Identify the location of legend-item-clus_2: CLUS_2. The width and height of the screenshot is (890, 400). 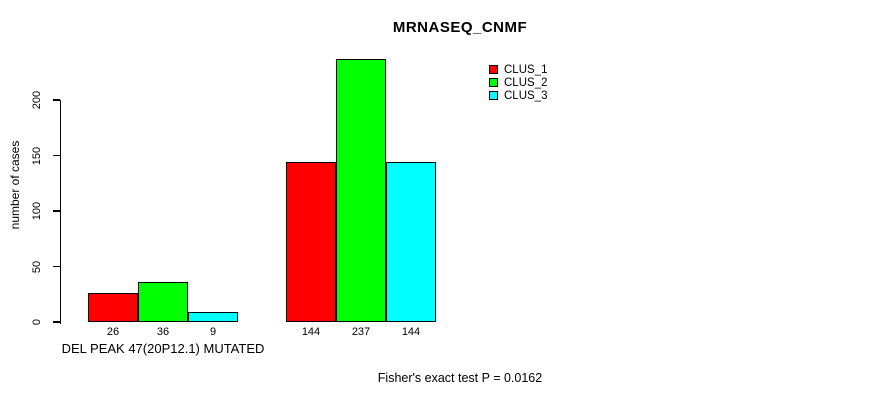
(518, 82).